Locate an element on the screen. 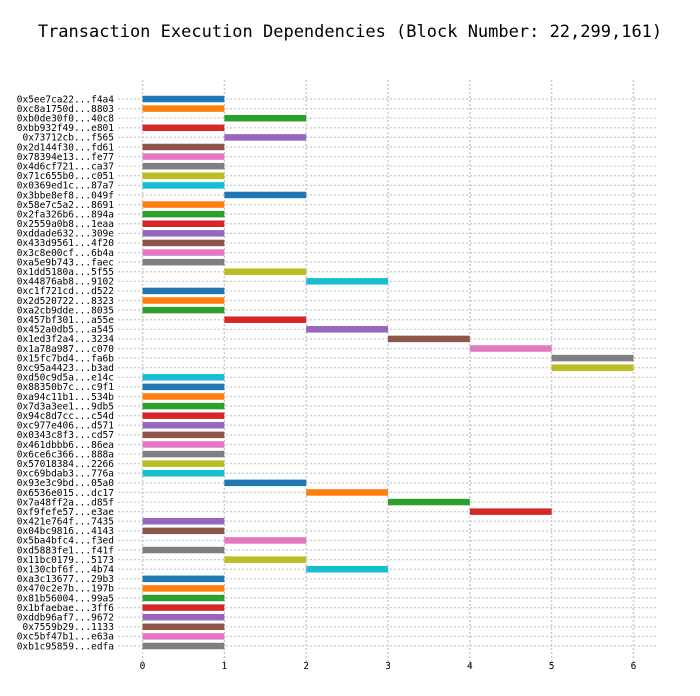 The image size is (700, 696). y-tick-label: 0x7d3a3ee1...9db5 is located at coordinates (65, 406).